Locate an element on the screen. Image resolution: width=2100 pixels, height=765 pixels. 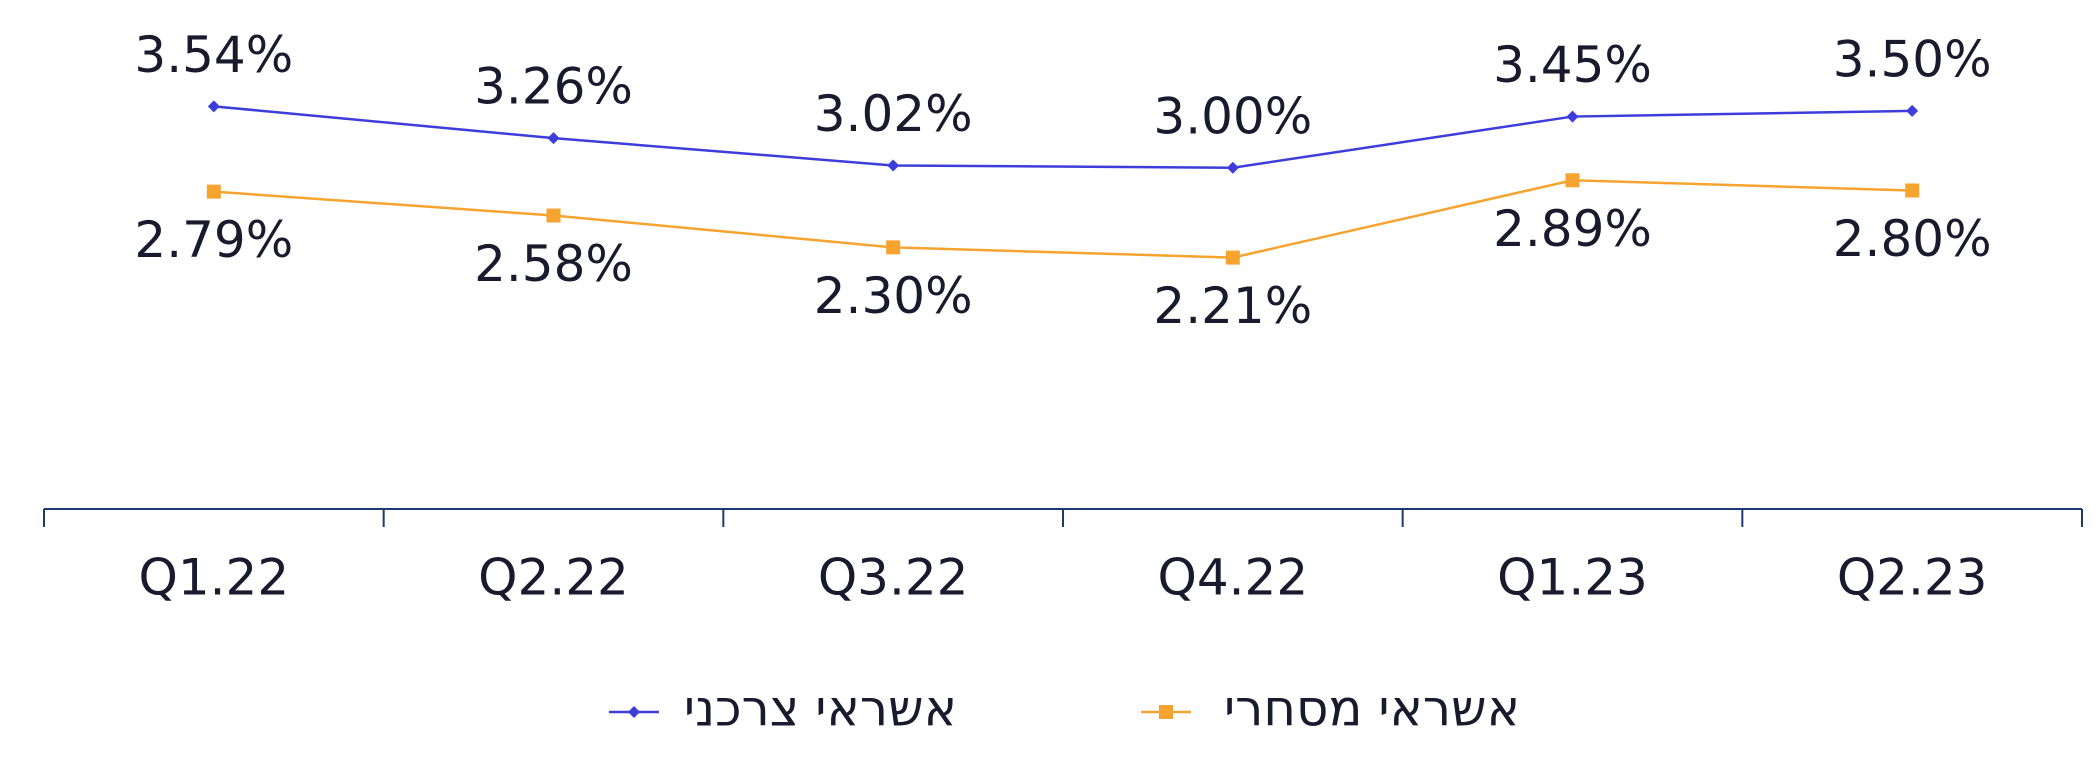
x-tick-label: Q3.22 is located at coordinates (893, 578).